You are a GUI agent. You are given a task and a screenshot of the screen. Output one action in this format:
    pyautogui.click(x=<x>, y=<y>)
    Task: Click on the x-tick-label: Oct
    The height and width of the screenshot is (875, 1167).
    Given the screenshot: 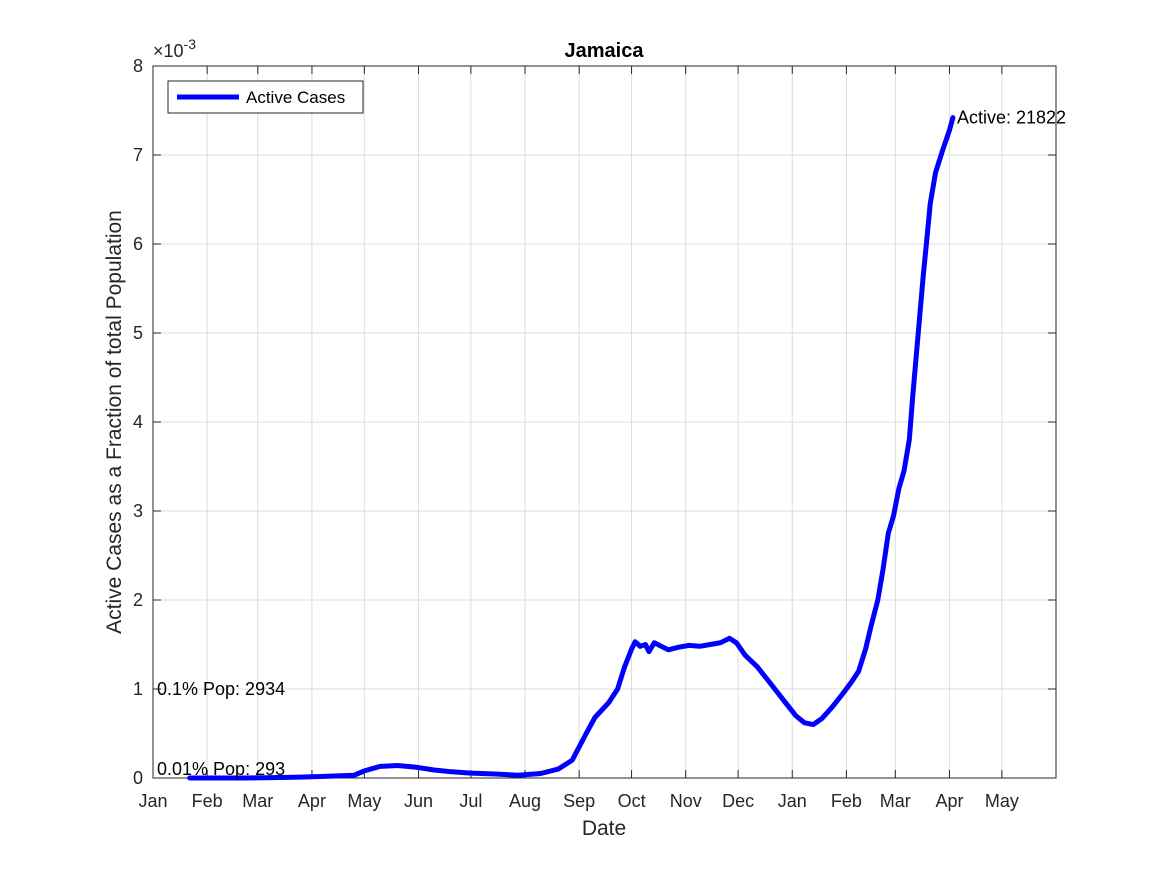 What is the action you would take?
    pyautogui.click(x=632, y=801)
    